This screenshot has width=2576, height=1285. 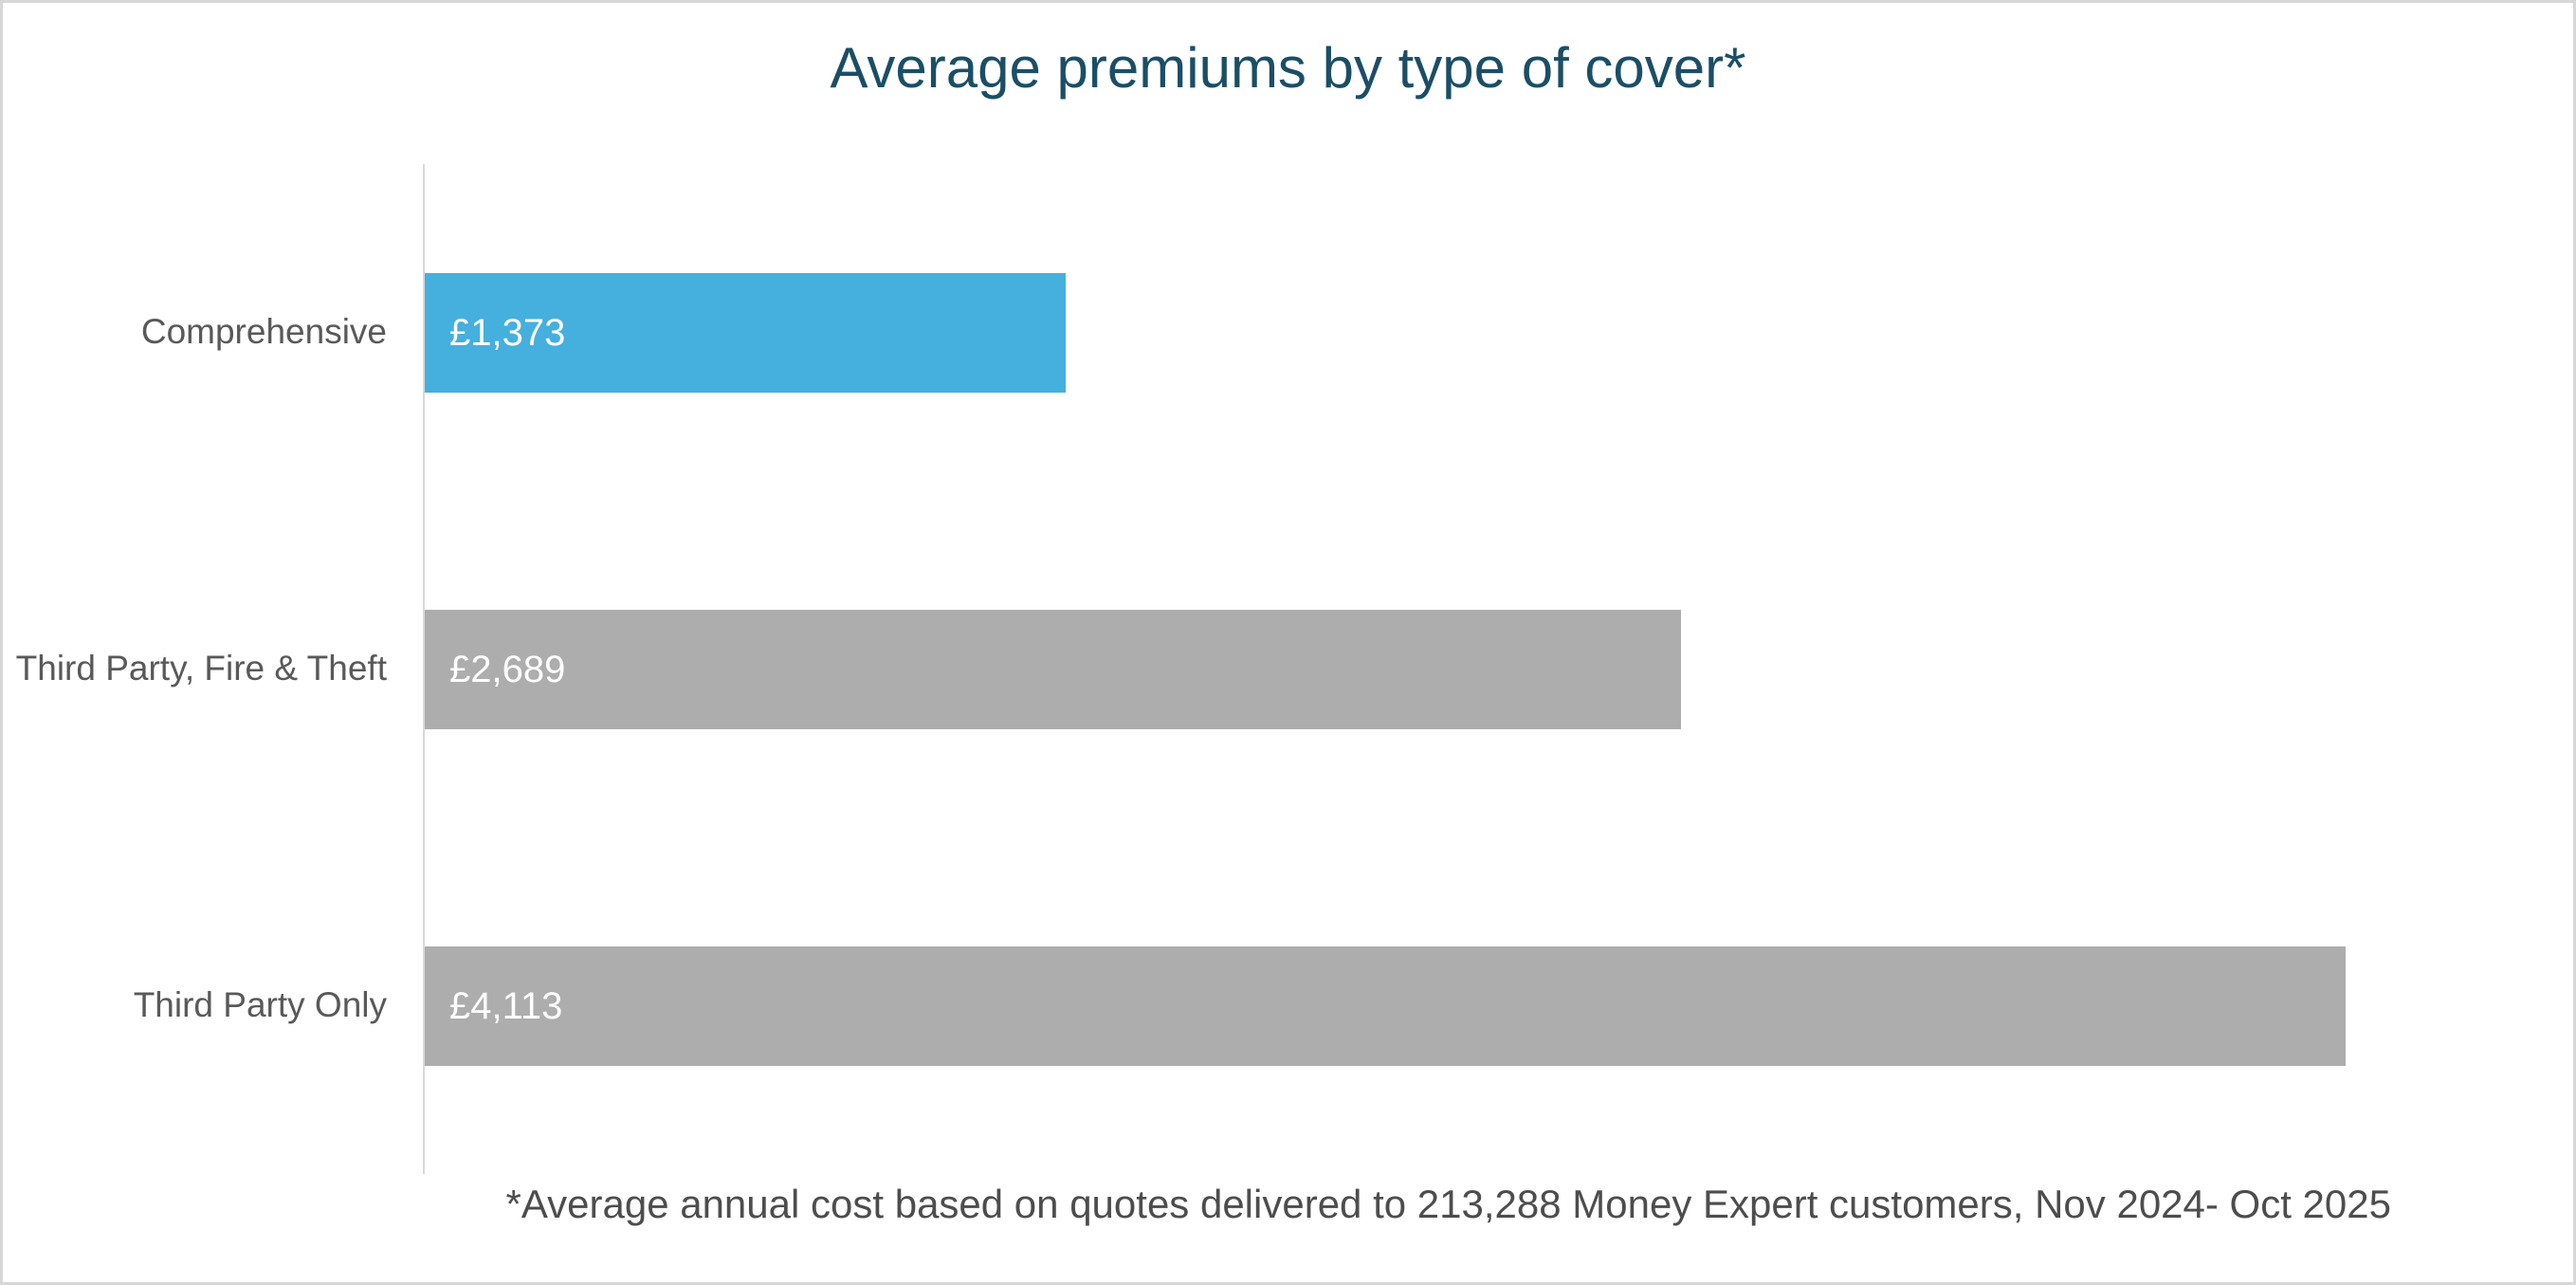 I want to click on y-axis-line, so click(x=424, y=669).